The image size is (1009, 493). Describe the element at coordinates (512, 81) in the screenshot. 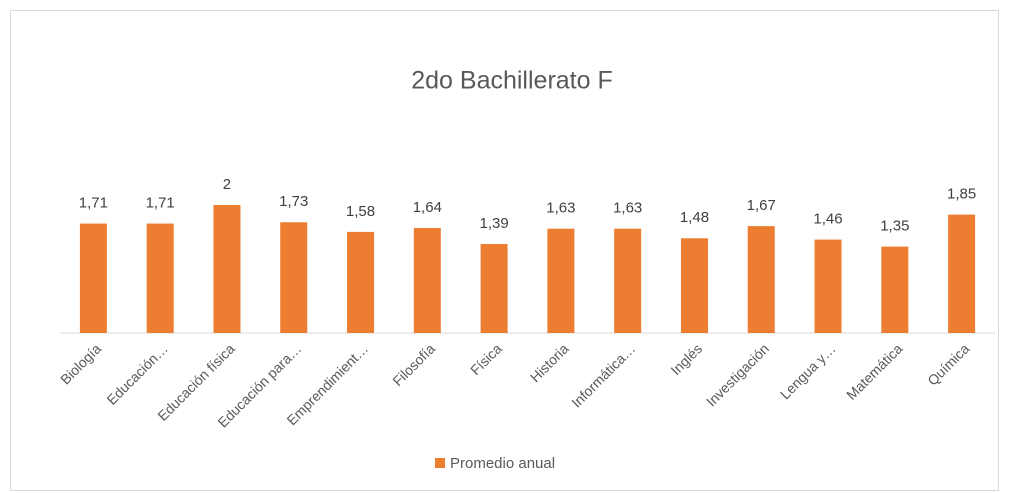

I see `chart-title: 2do Bachillerato F` at that location.